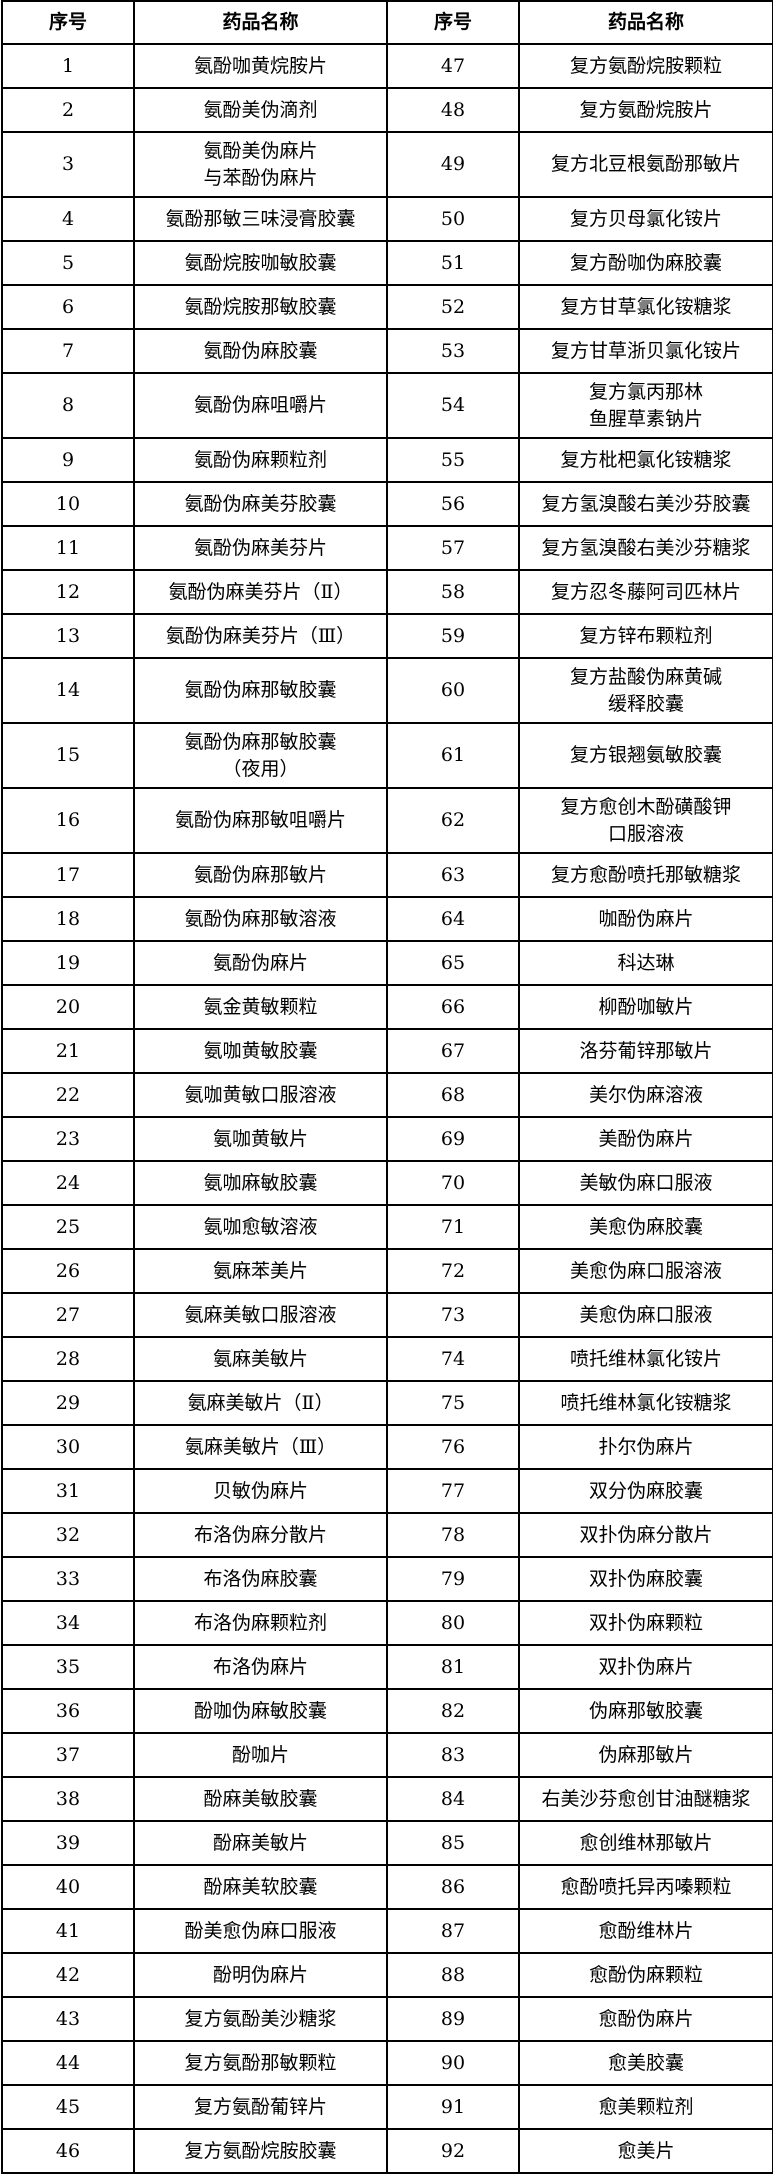  What do you see at coordinates (260, 1359) in the screenshot?
I see `drug-name-cell: 氨麻美敏片` at bounding box center [260, 1359].